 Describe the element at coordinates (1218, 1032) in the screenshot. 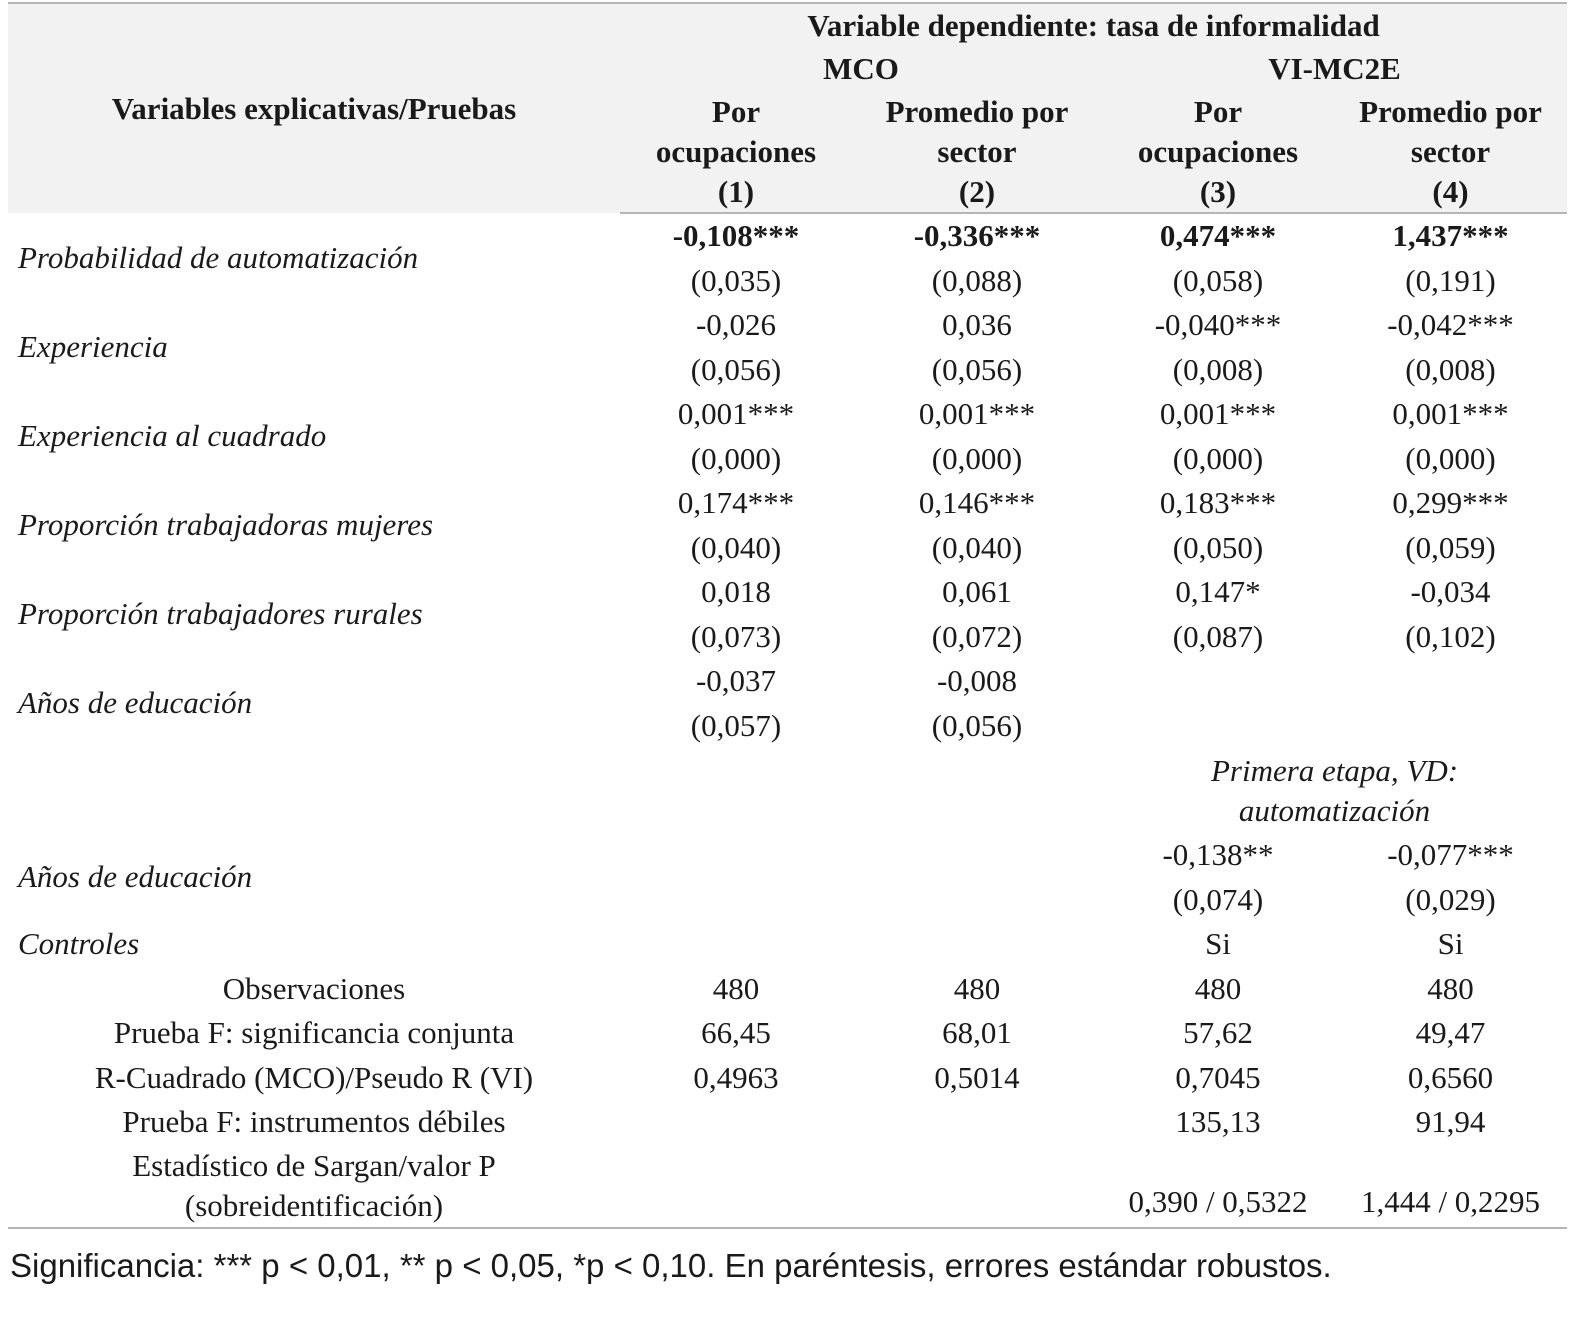

I see `stat-value: 57,62` at that location.